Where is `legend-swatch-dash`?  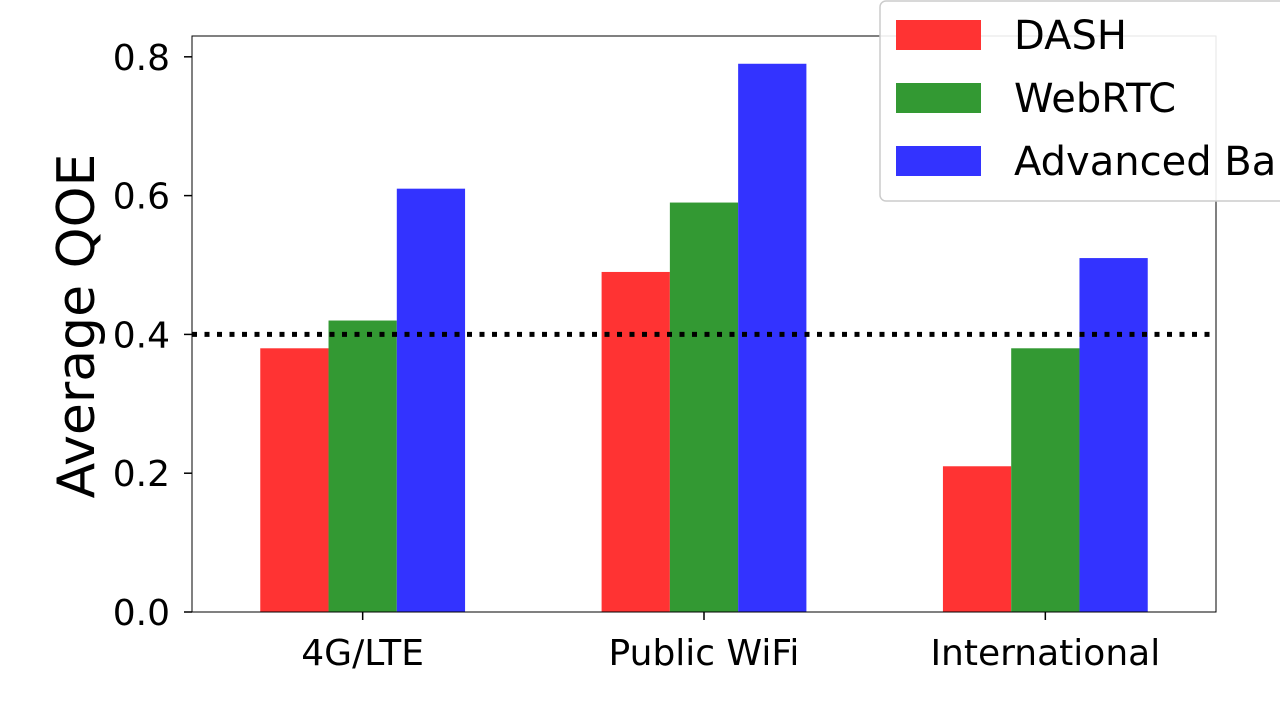 legend-swatch-dash is located at coordinates (938, 35).